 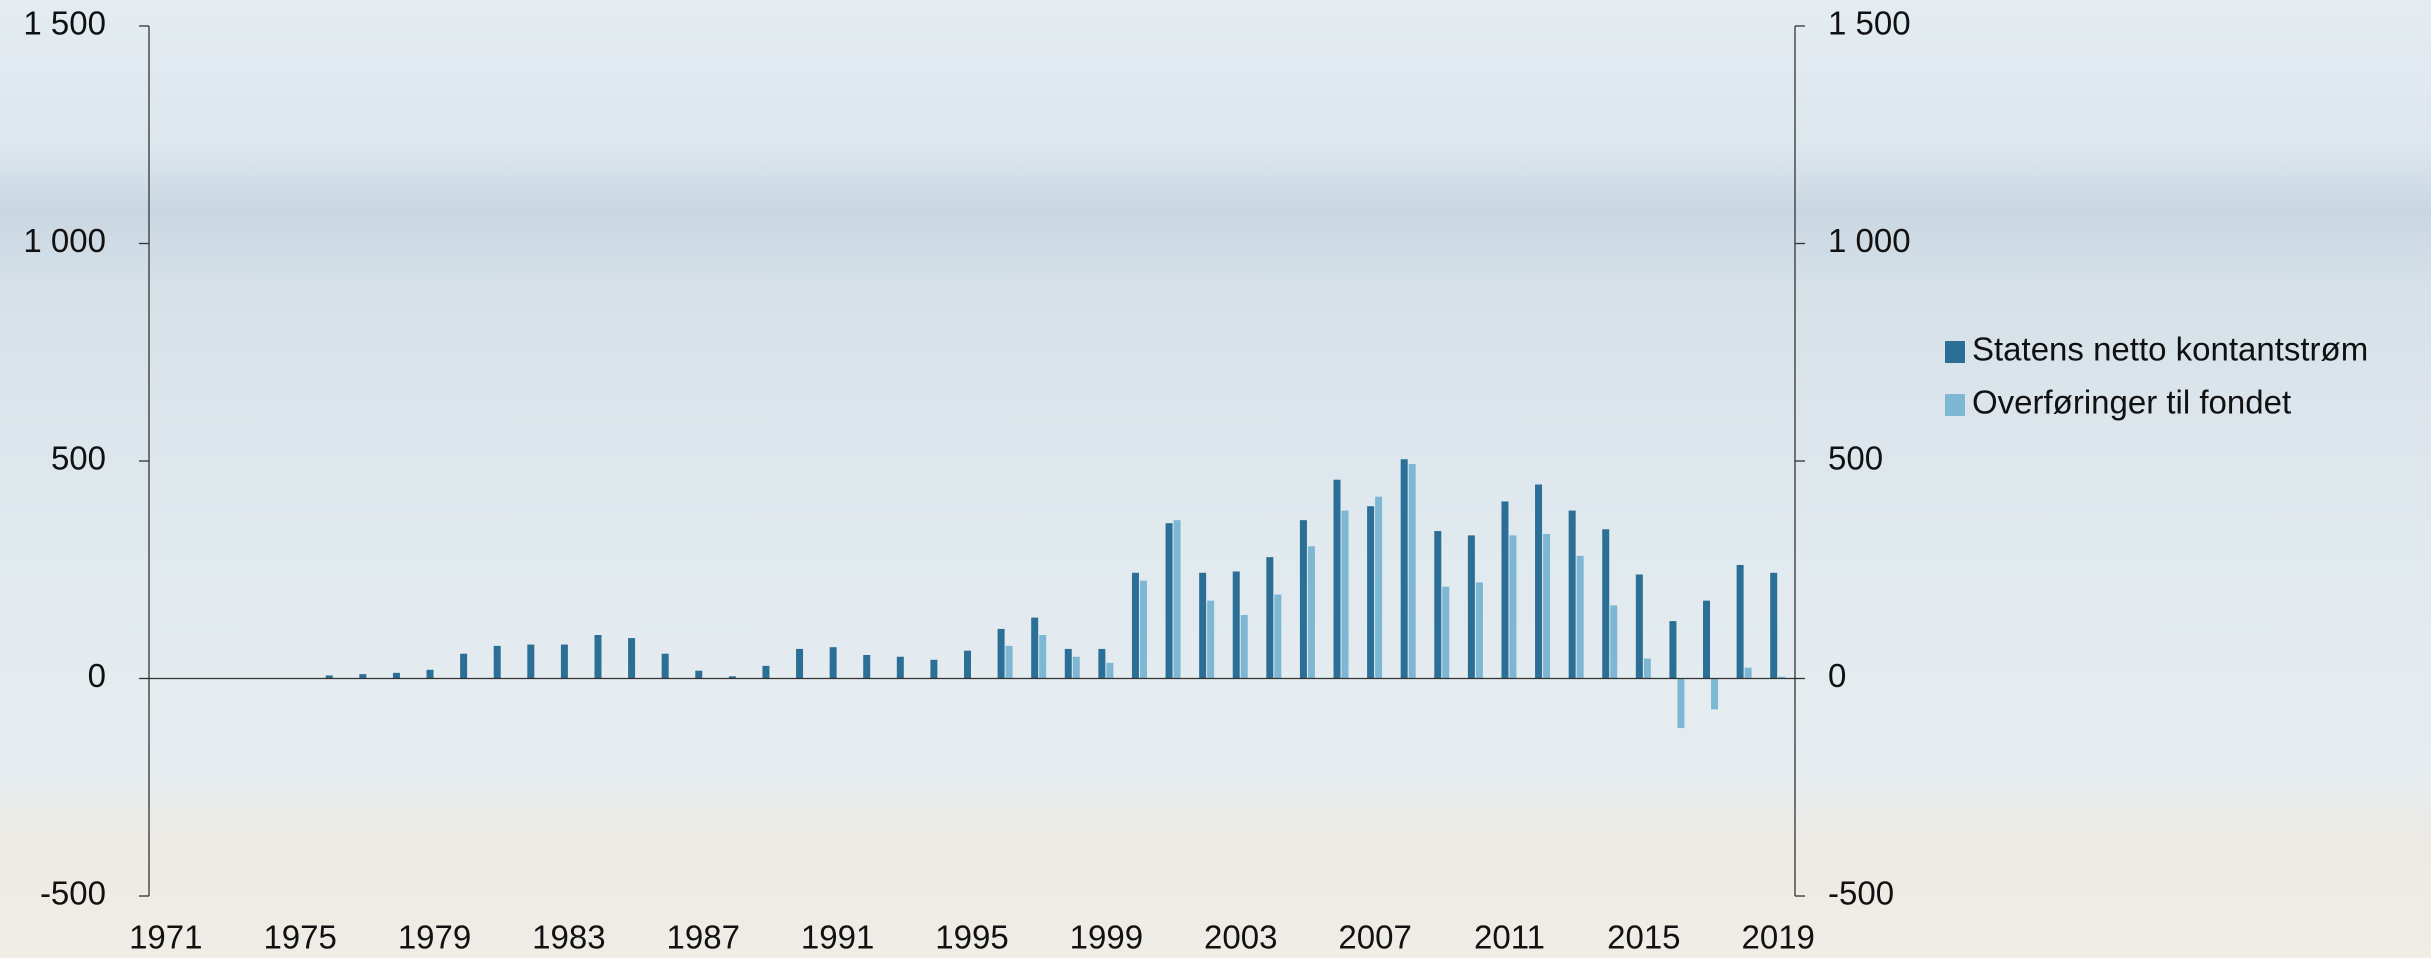 I want to click on x-tick-label: 2015, so click(x=1643, y=937).